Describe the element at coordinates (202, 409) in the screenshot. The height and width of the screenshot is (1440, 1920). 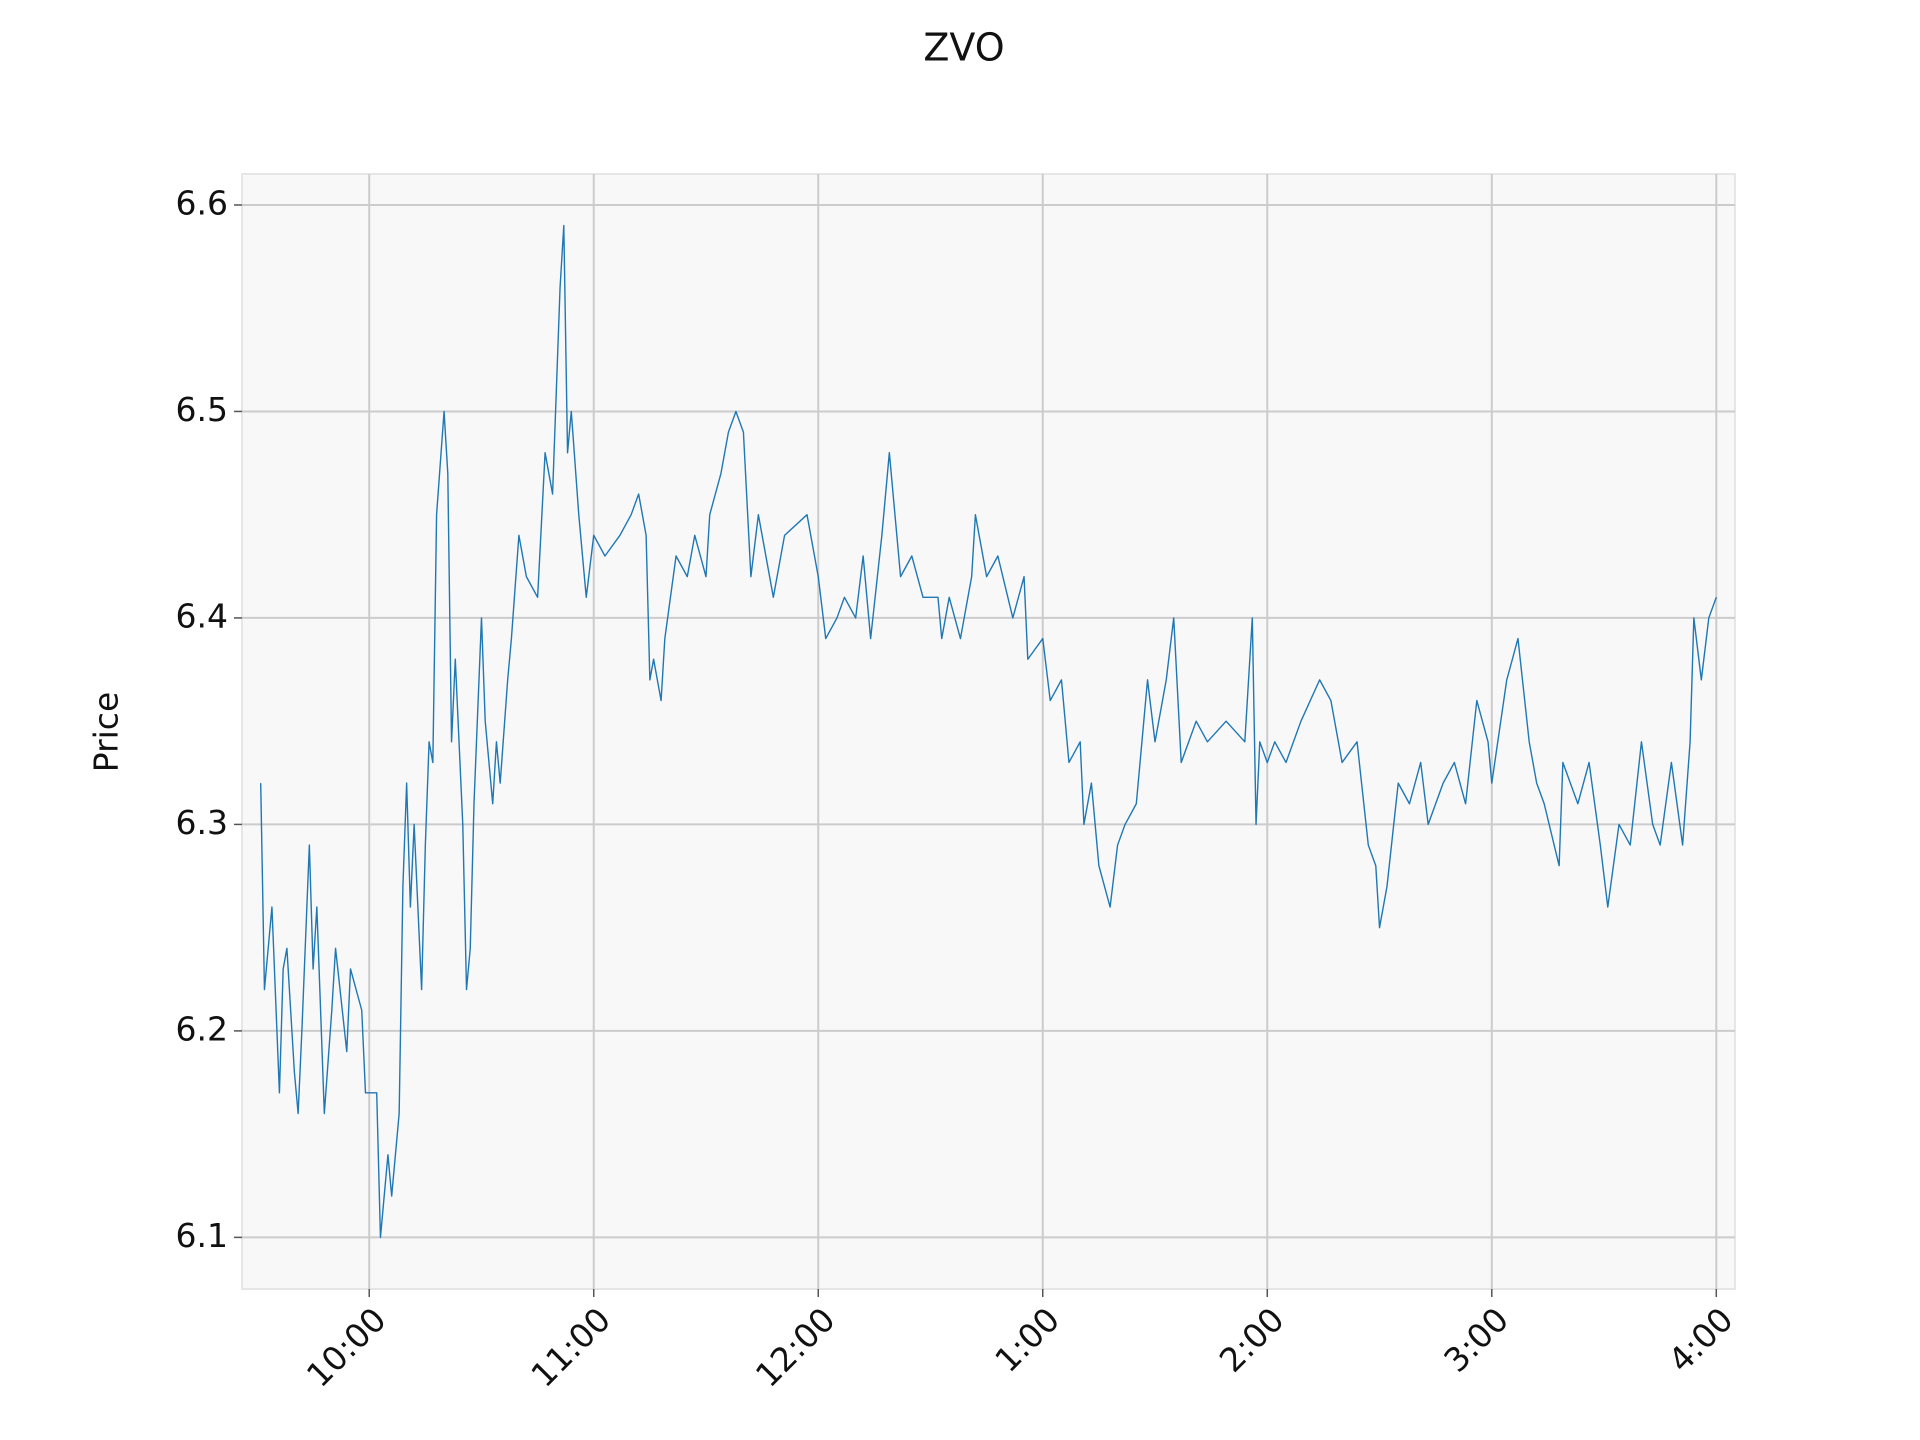
I see `y-tick-label: 6.5` at that location.